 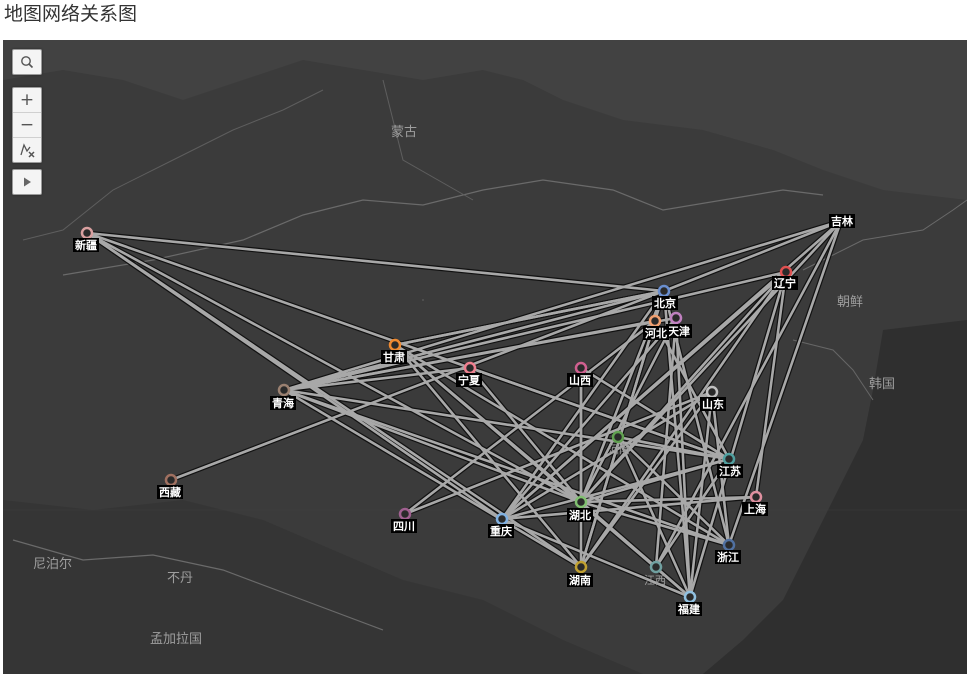 What do you see at coordinates (404, 526) in the screenshot?
I see `node-label: 四川` at bounding box center [404, 526].